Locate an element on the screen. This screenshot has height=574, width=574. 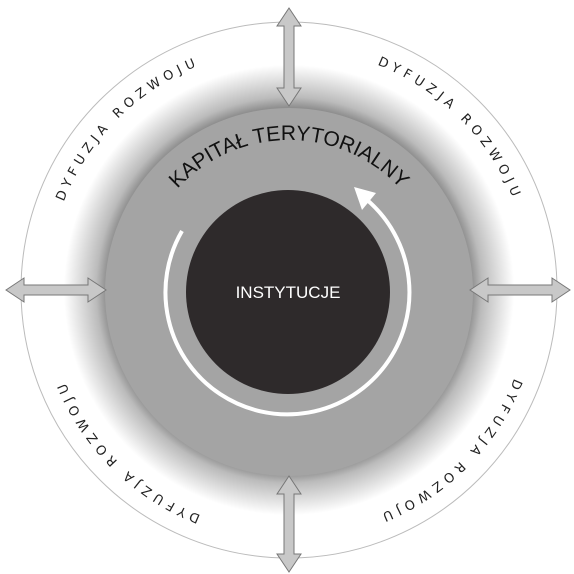
center-label: INSTYTUCJE is located at coordinates (288, 292).